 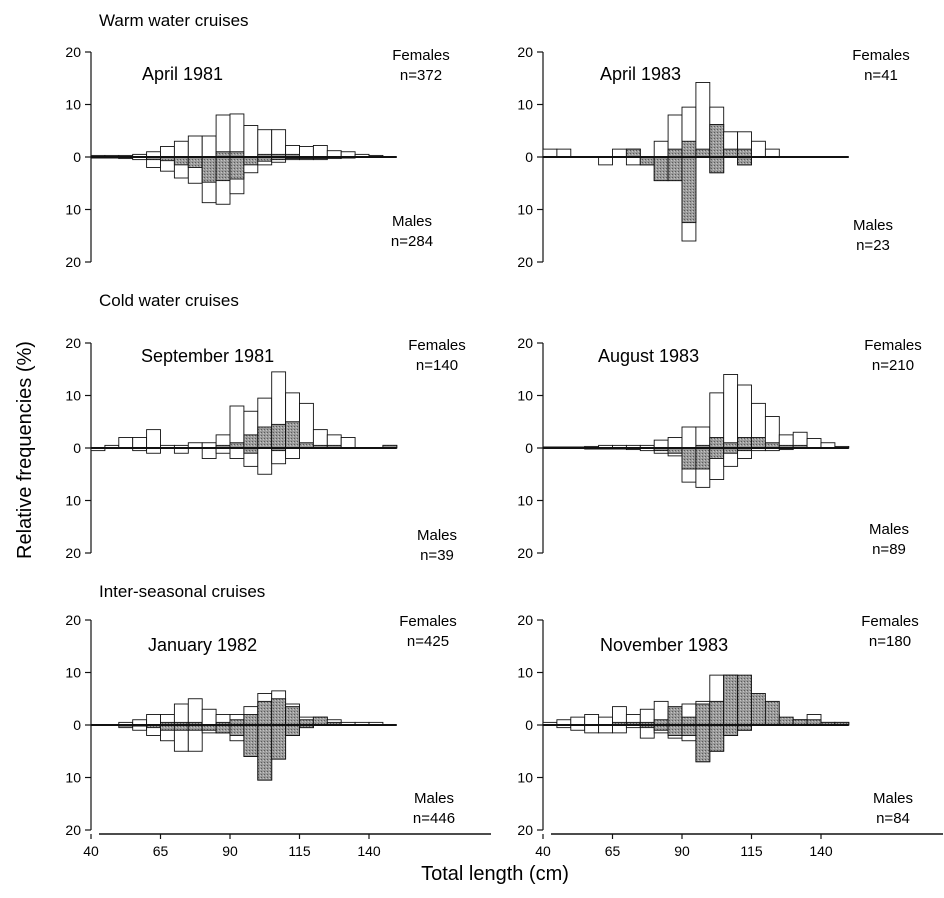 What do you see at coordinates (529, 448) in the screenshot?
I see `y-tick-label: 0` at bounding box center [529, 448].